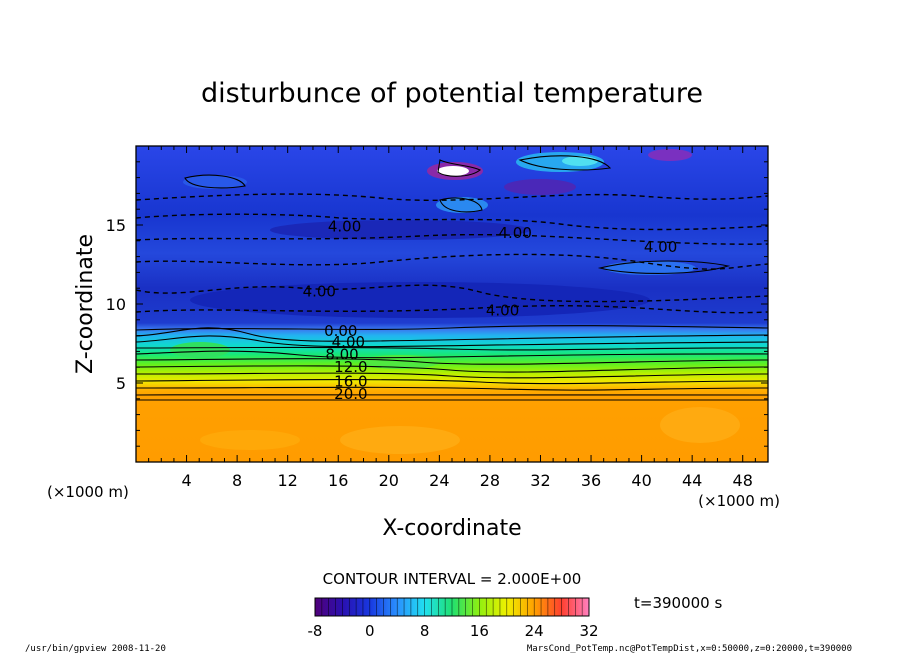 This screenshot has width=904, height=654. Describe the element at coordinates (350, 394) in the screenshot. I see `contour-label: 20.0` at that location.